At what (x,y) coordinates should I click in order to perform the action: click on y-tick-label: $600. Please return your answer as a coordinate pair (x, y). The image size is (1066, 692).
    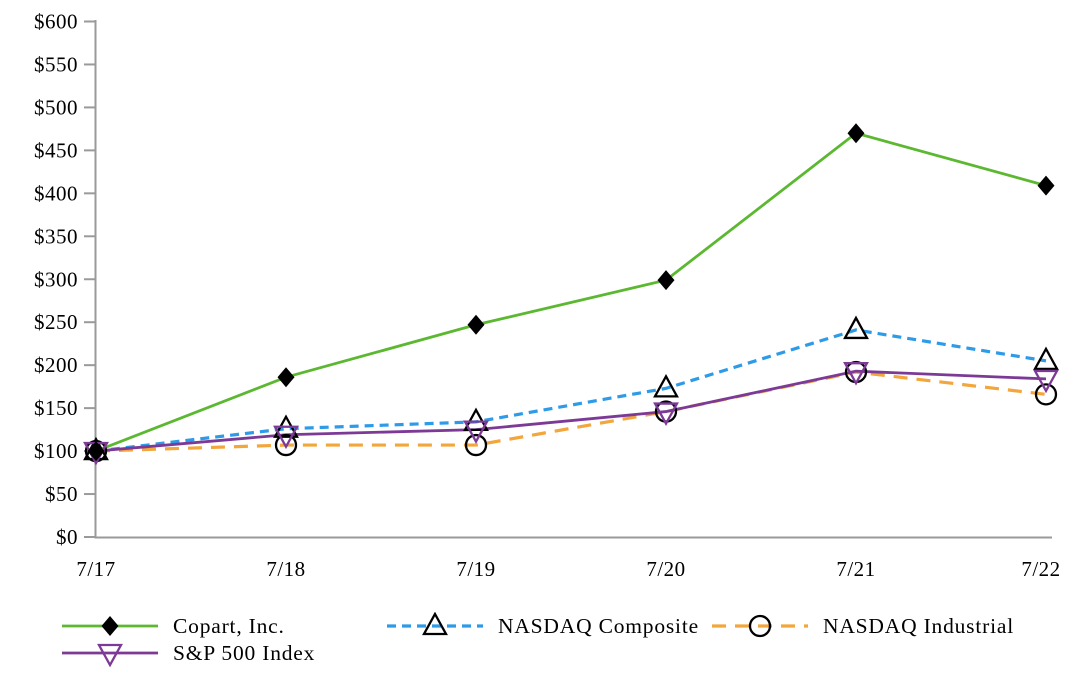
    Looking at the image, I should click on (56, 22).